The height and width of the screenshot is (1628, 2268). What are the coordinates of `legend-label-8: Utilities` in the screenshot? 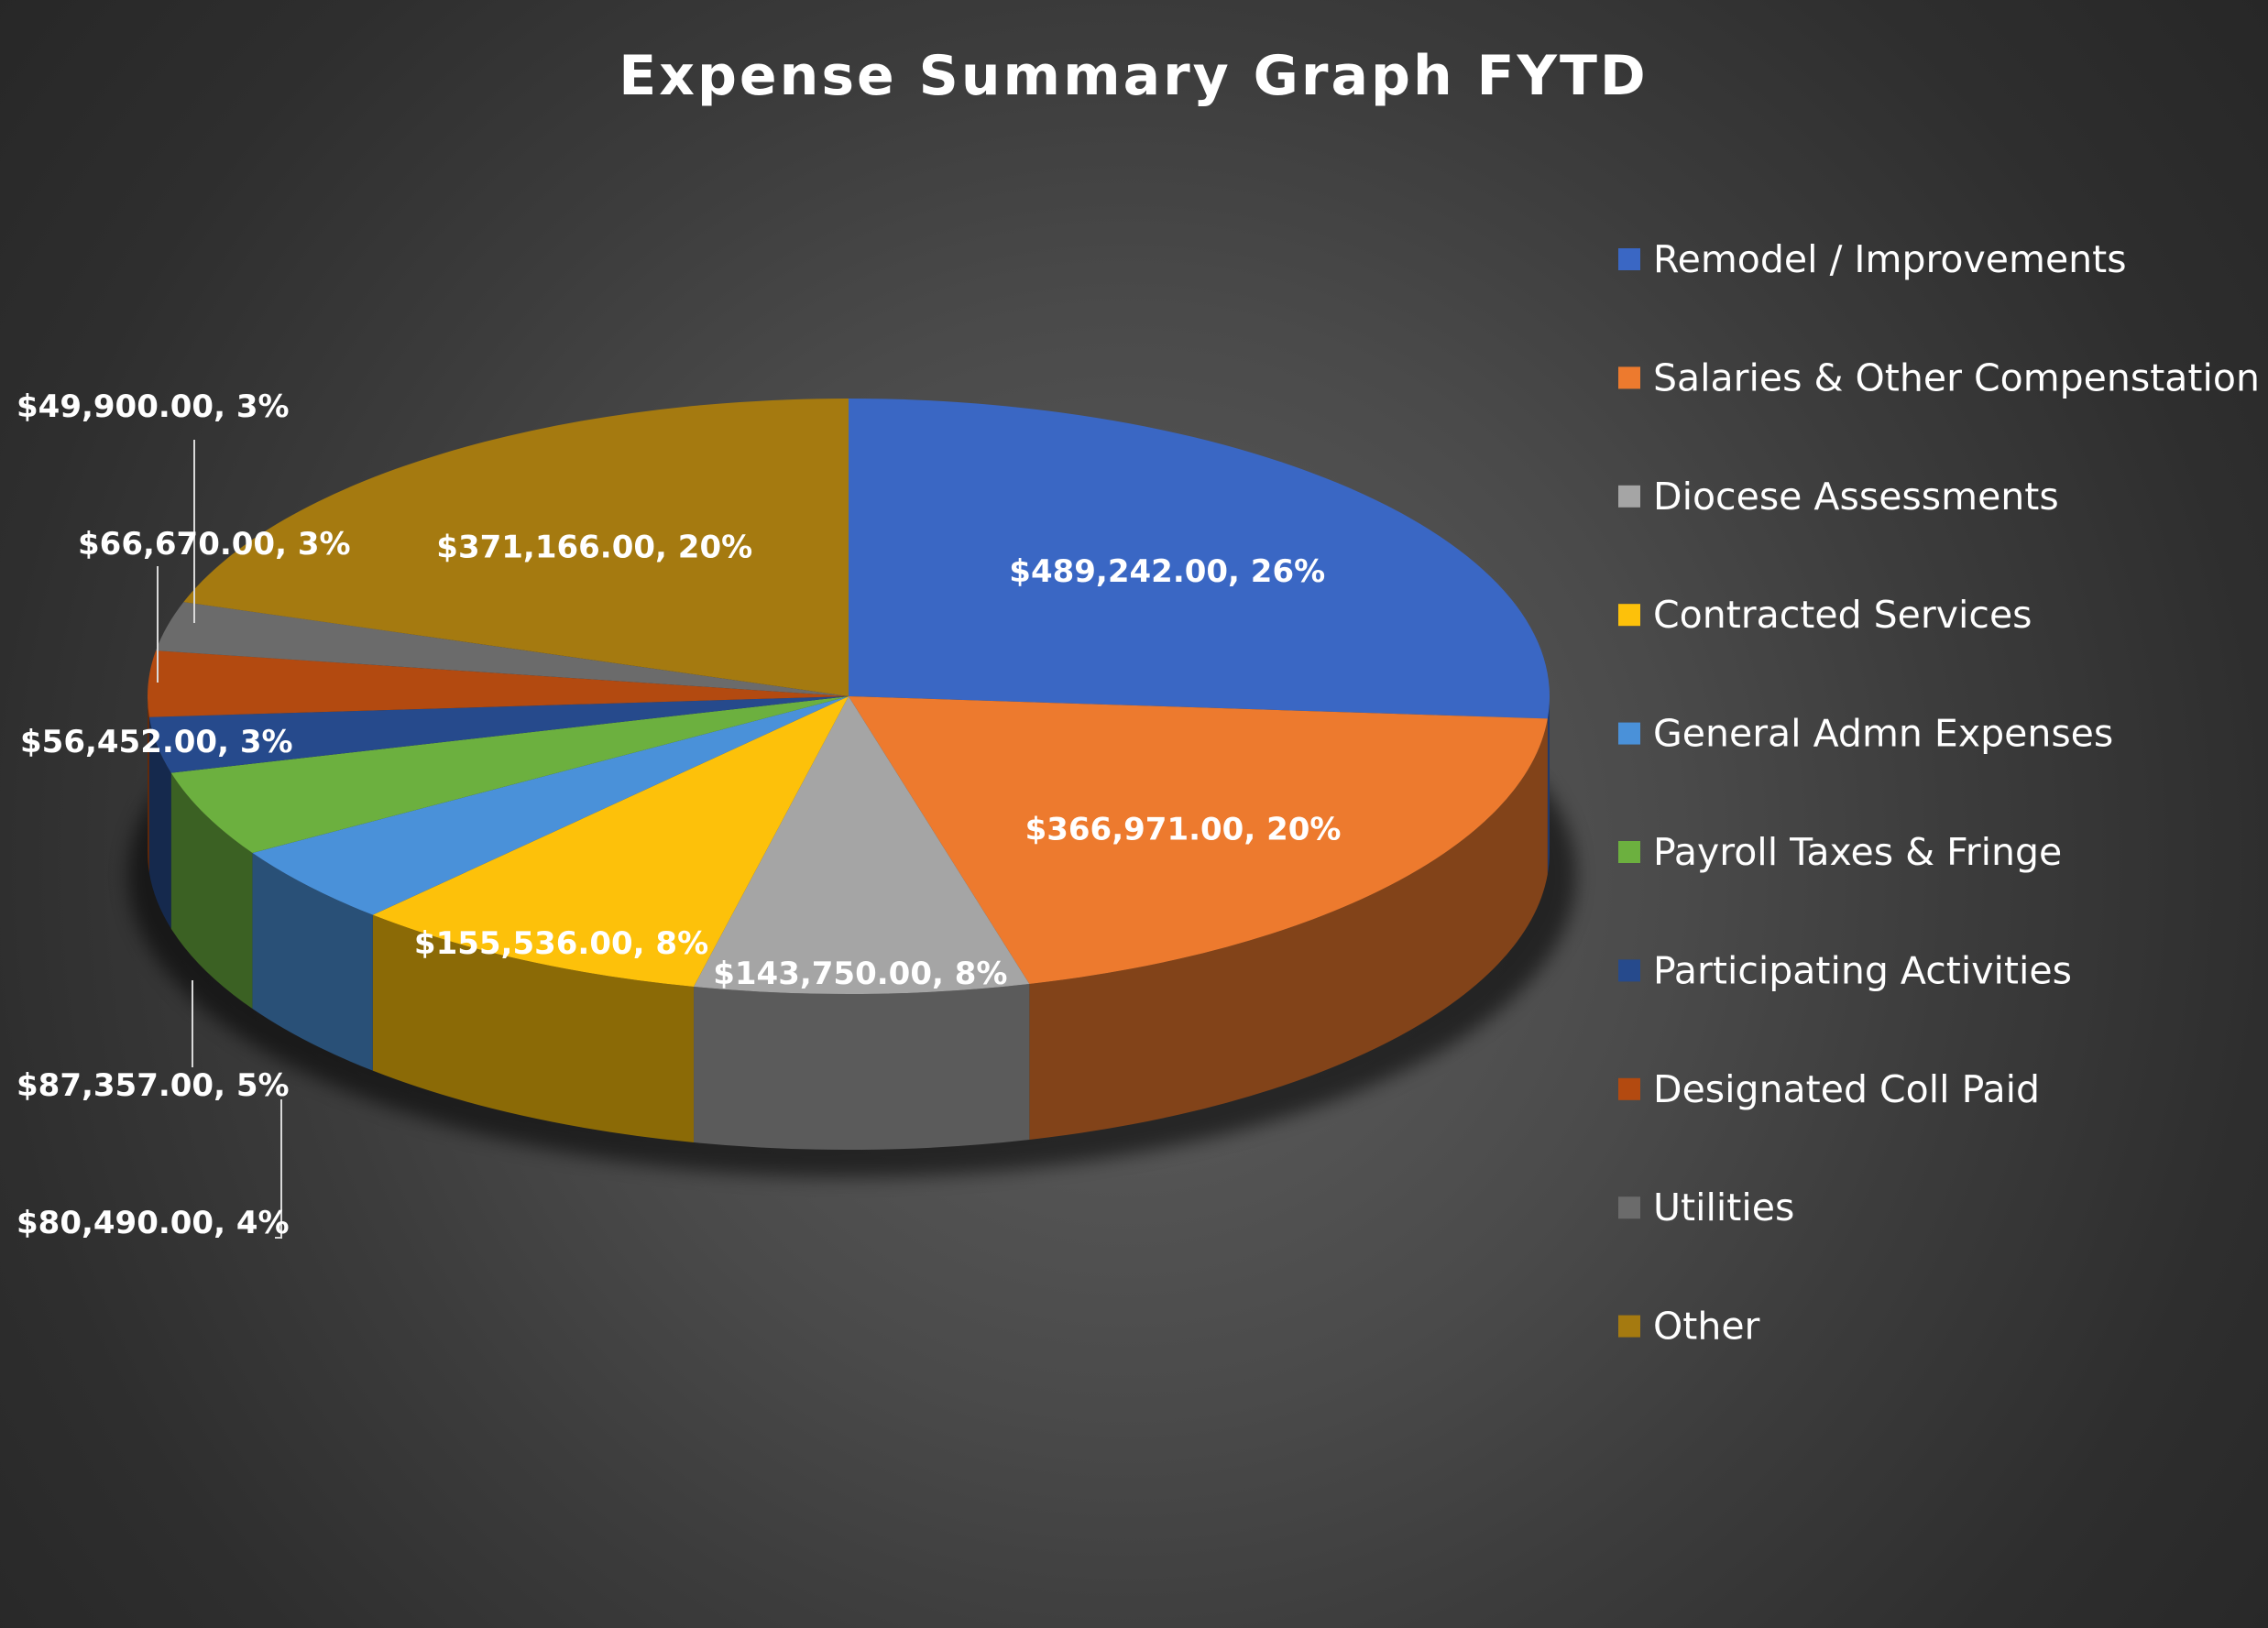 It's located at (1723, 1207).